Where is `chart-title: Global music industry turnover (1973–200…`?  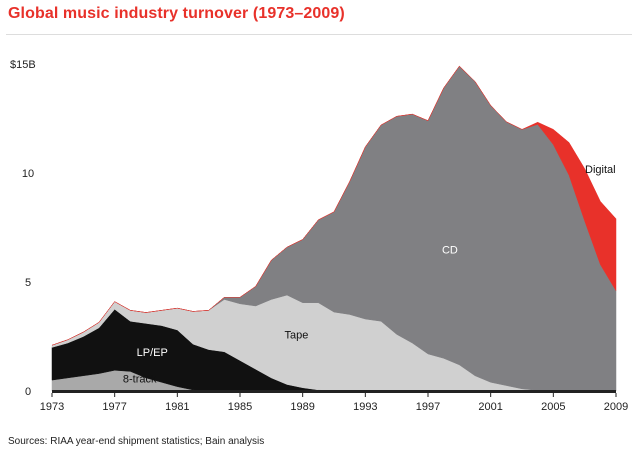 chart-title: Global music industry turnover (1973–200… is located at coordinates (176, 13).